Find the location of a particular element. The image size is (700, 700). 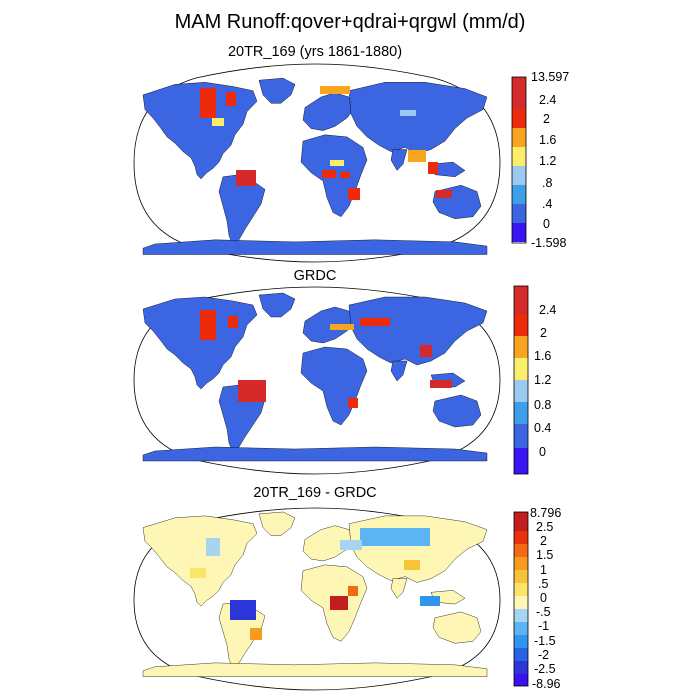

colorbar-label: -2.5 is located at coordinates (545, 669).